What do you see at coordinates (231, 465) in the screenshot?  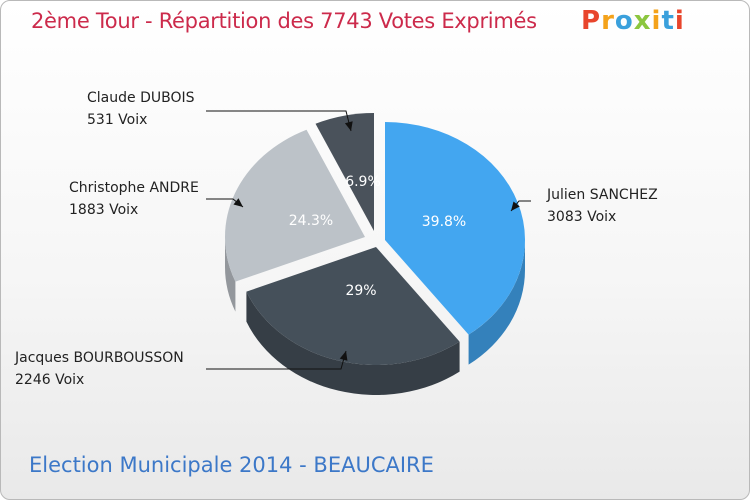 I see `election-footer: Election Municipale 2014 - BEAUCAIRE` at bounding box center [231, 465].